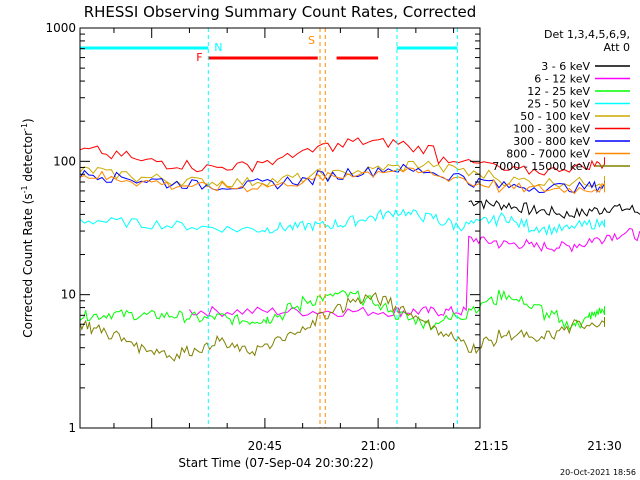 The image size is (640, 480). I want to click on x-axis-label: Start Time (07-Sep-04 20:30:22), so click(275, 463).